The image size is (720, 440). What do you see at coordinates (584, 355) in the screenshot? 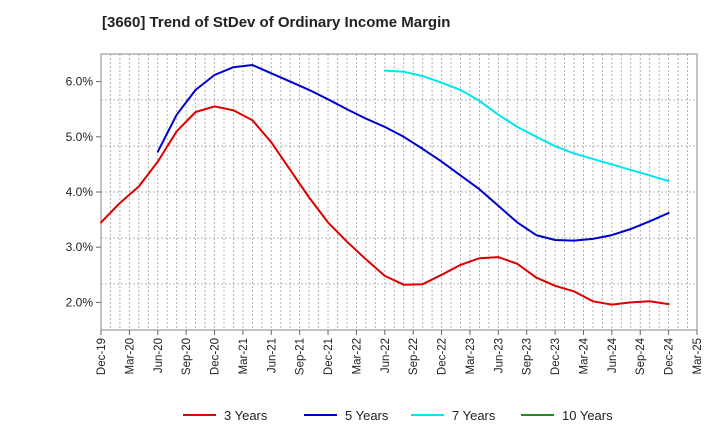
I see `x-tick-label: Mar-24` at bounding box center [584, 355].